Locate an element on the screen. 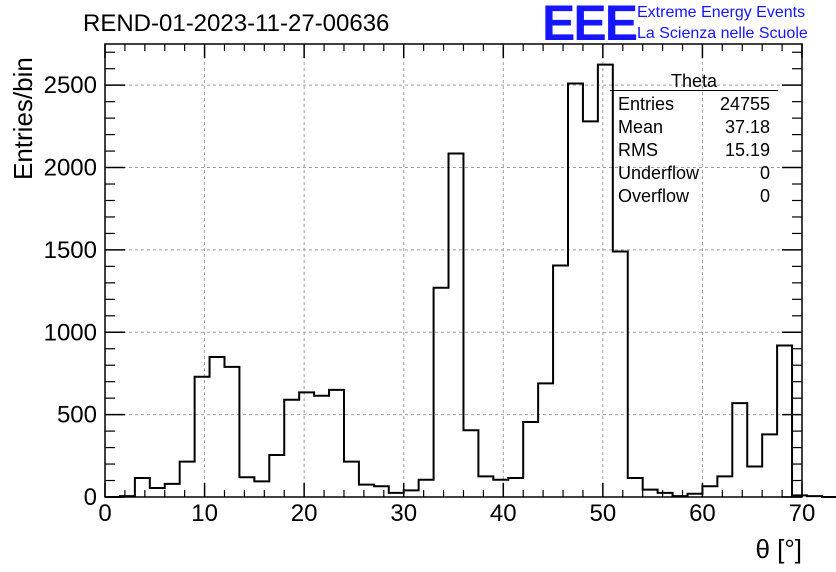 The height and width of the screenshot is (572, 836). stats-label: Underflow is located at coordinates (659, 173).